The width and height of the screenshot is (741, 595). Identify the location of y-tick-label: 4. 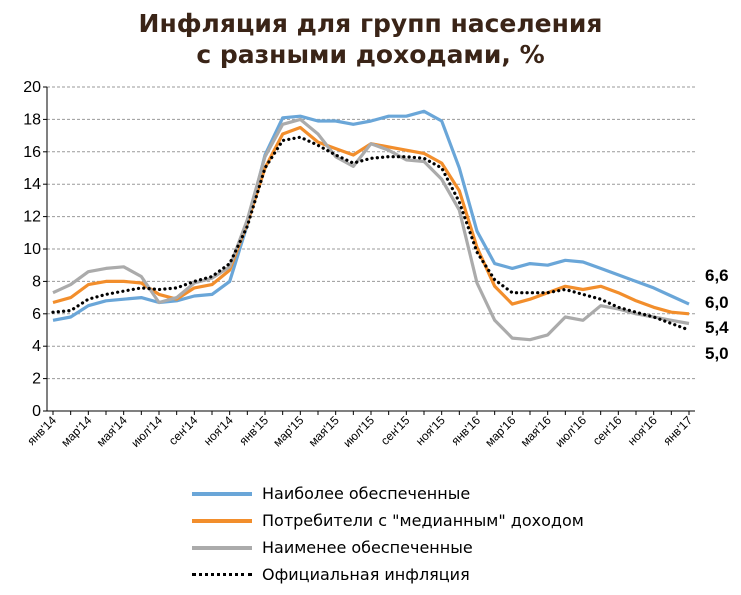
(36, 346).